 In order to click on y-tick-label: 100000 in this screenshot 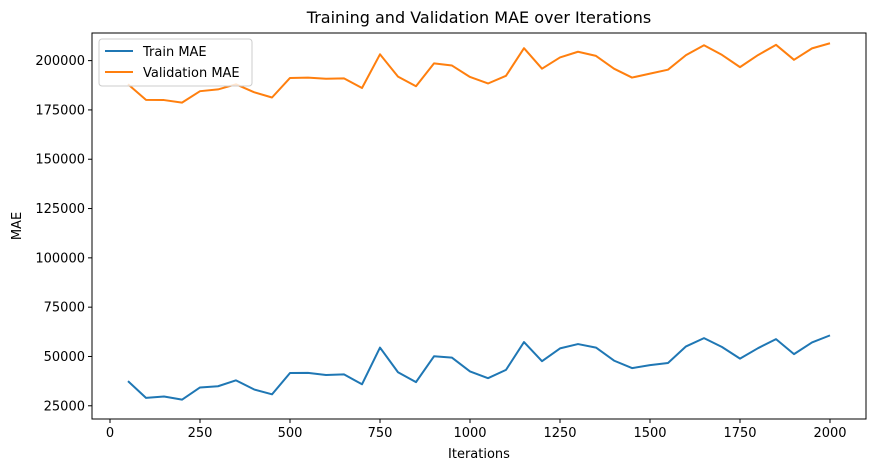, I will do `click(60, 258)`.